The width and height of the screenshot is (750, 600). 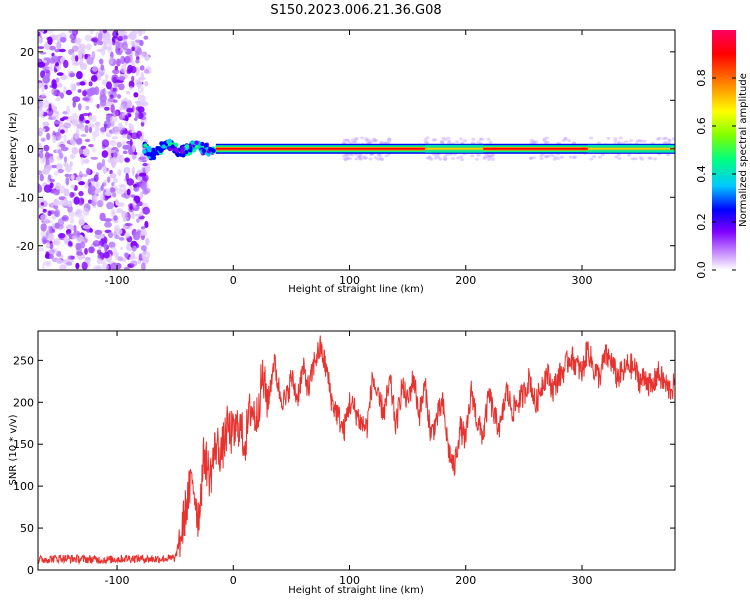 I want to click on colorbar-label: Normalized spectral amplitude, so click(x=743, y=150).